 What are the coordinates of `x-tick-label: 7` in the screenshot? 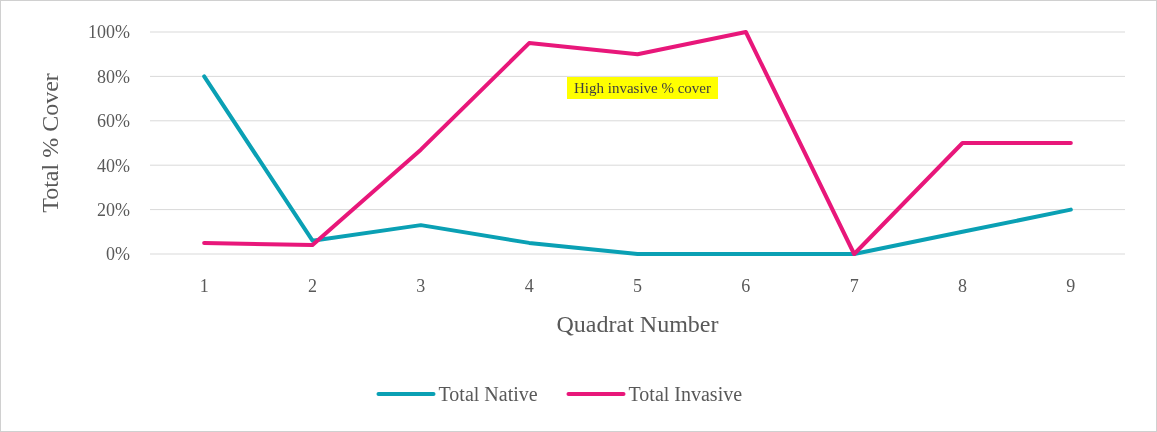 It's located at (854, 286).